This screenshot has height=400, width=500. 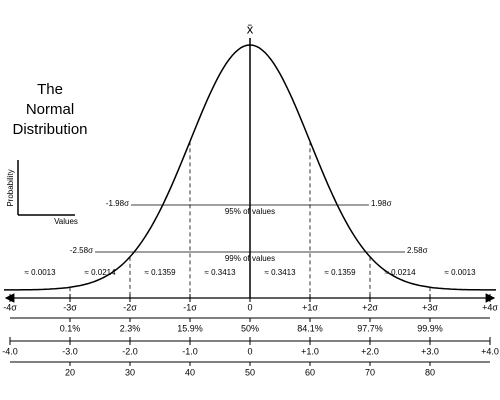 What do you see at coordinates (190, 372) in the screenshot?
I see `t-label: 40` at bounding box center [190, 372].